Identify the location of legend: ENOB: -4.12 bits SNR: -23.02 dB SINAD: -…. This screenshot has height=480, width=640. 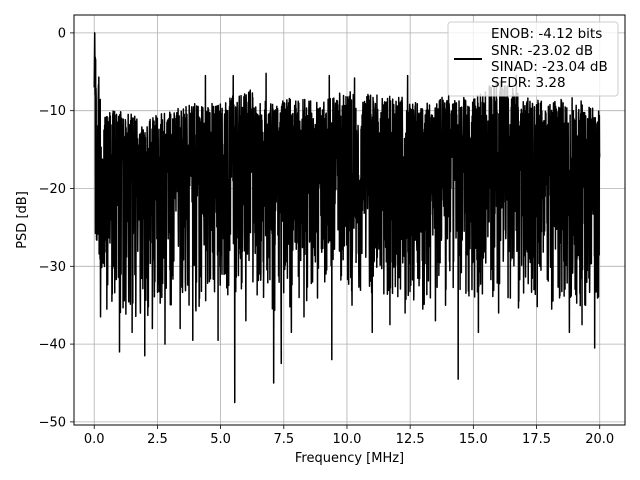
(533, 59).